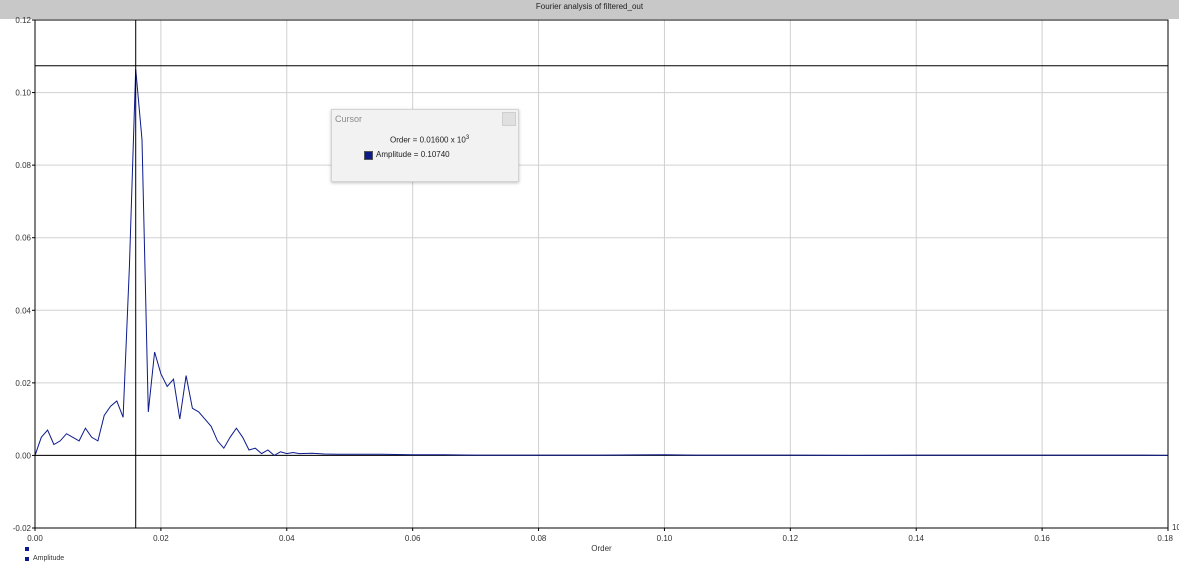  Describe the element at coordinates (22, 528) in the screenshot. I see `y-tick-label: -0.02` at that location.